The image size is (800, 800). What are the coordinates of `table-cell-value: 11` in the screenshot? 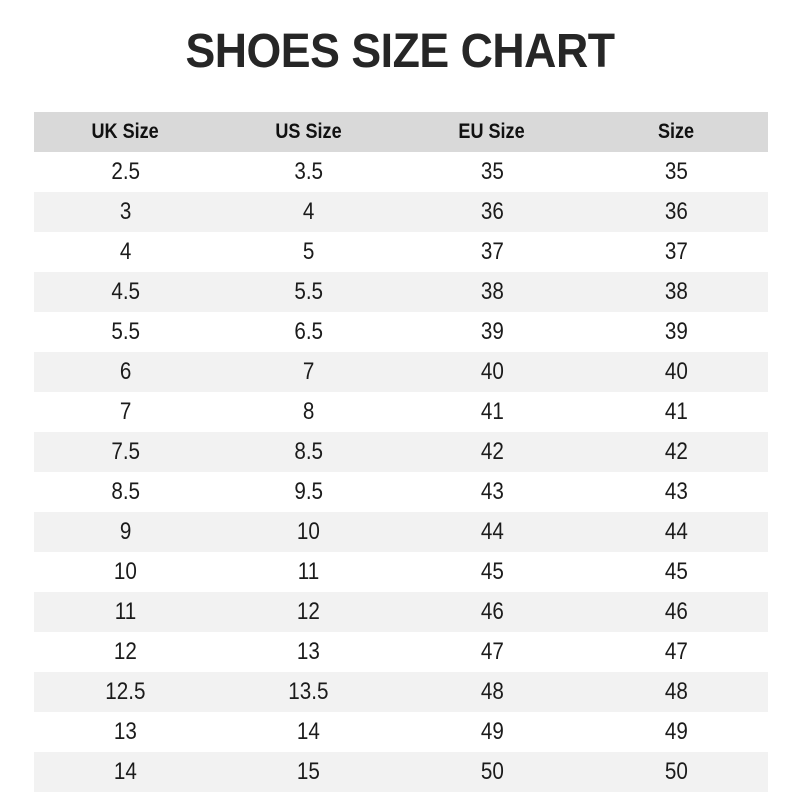 It's located at (308, 571).